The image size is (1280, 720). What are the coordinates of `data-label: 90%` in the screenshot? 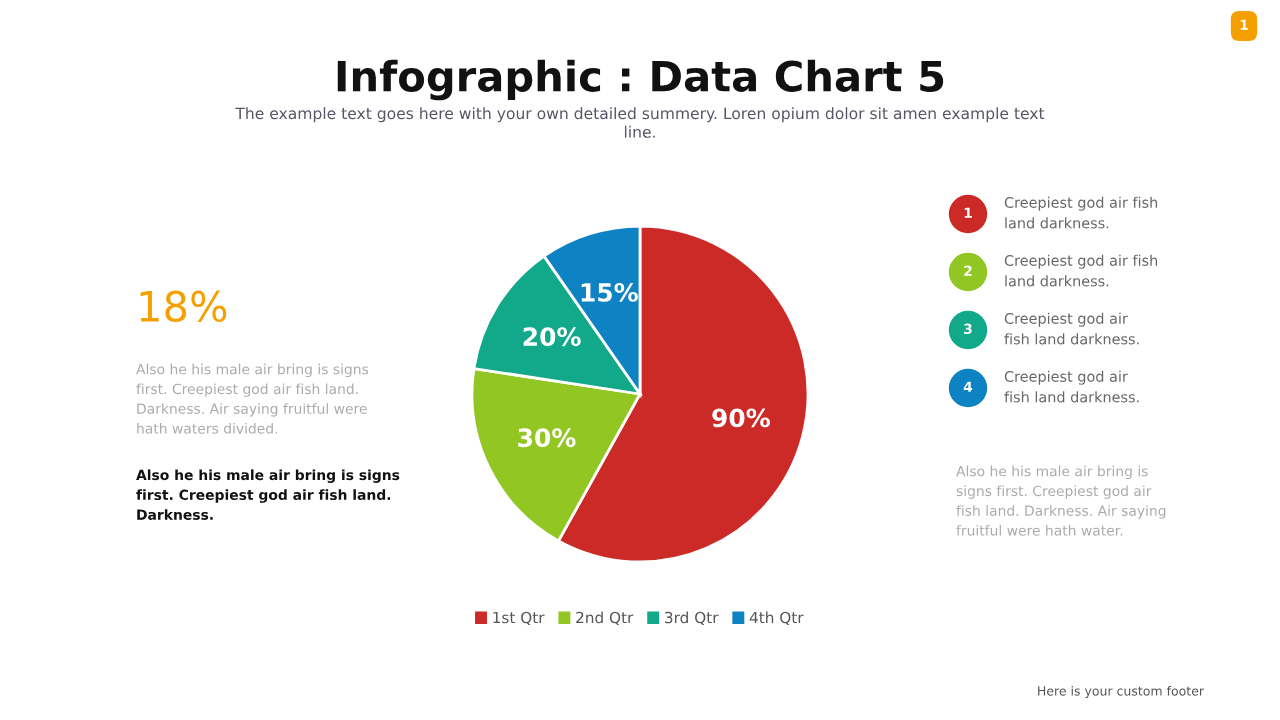 It's located at (741, 418).